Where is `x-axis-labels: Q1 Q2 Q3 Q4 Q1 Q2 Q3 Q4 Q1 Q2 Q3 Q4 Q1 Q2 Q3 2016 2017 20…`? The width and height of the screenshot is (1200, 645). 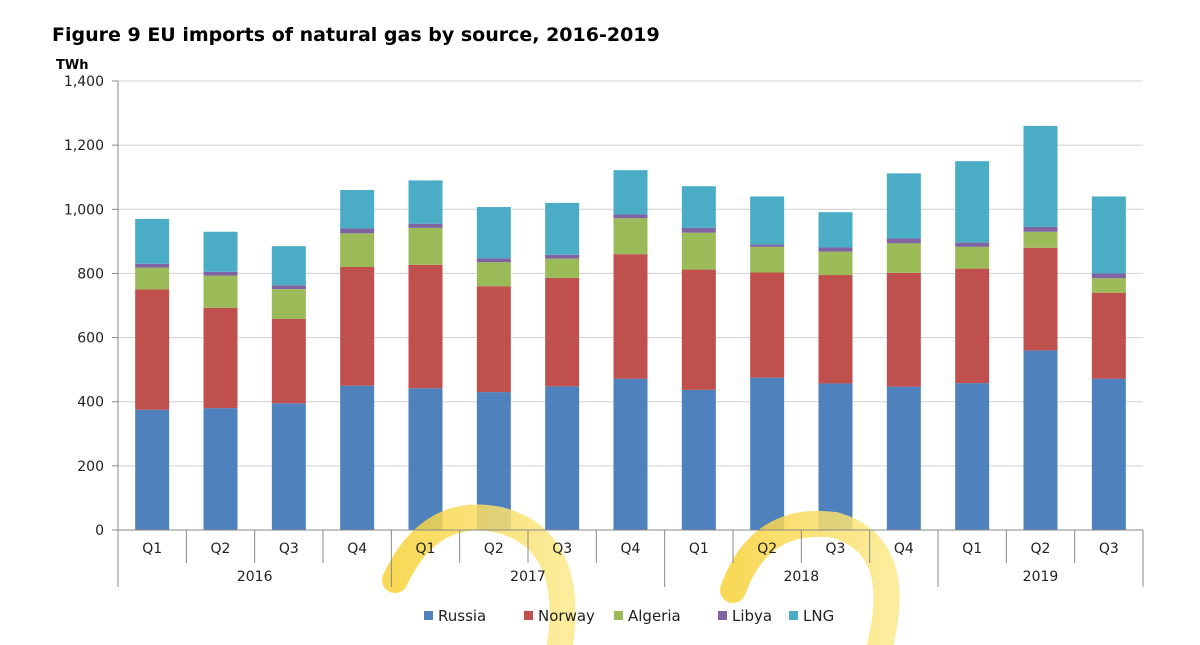 x-axis-labels: Q1 Q2 Q3 Q4 Q1 Q2 Q3 Q4 Q1 Q2 Q3 Q4 Q1 Q2 Q3 2016 2017 20… is located at coordinates (630, 558).